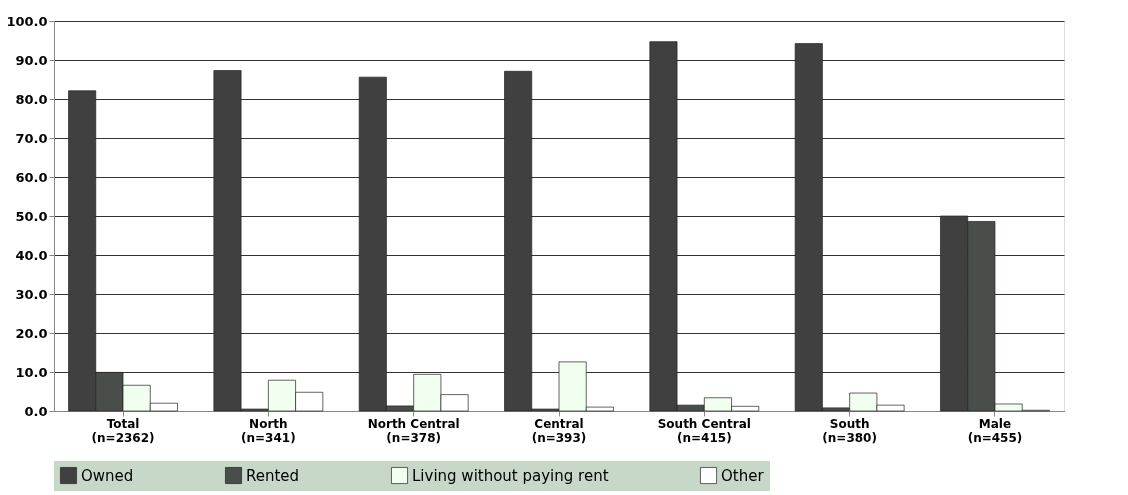 The height and width of the screenshot is (495, 1128). I want to click on y-tick-label: 10.0, so click(31, 372).